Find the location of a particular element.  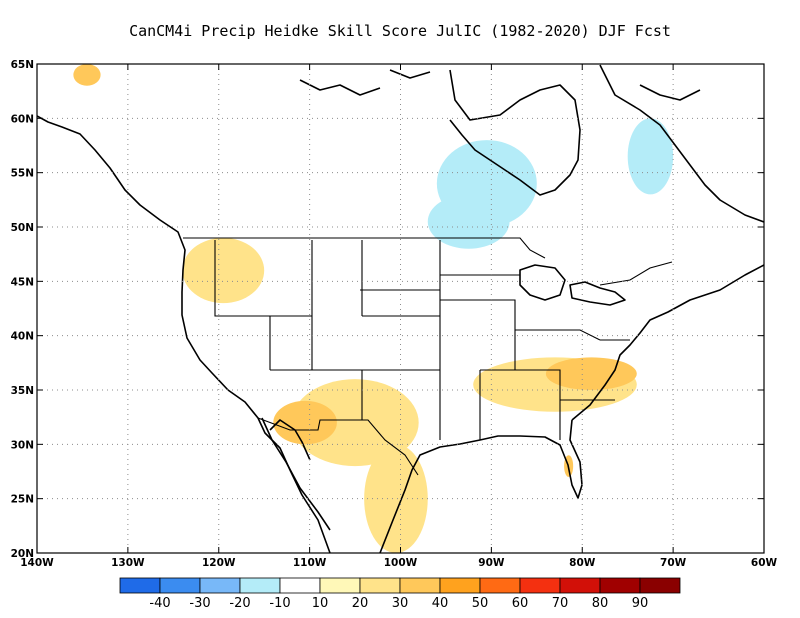

great-lakes is located at coordinates (572, 285).